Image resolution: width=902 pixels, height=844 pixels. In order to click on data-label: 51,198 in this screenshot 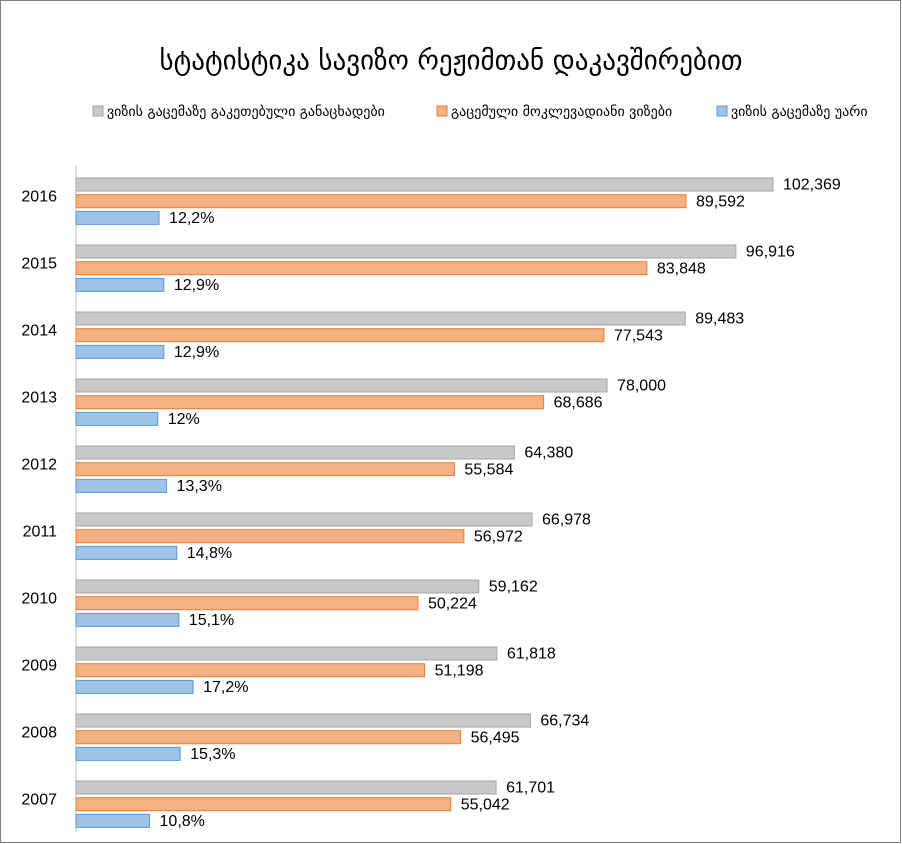, I will do `click(459, 670)`.